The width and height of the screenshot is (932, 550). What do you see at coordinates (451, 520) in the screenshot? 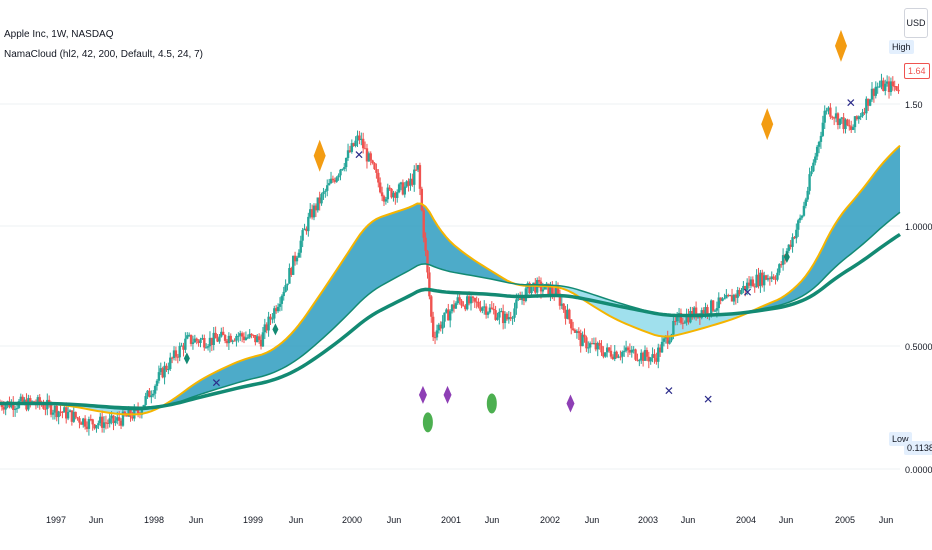
I see `x-tick-label: 2001` at bounding box center [451, 520].